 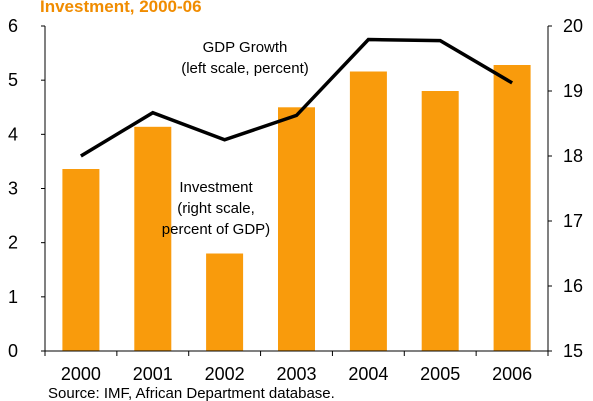 I want to click on right-tick-label: 15, so click(x=573, y=351).